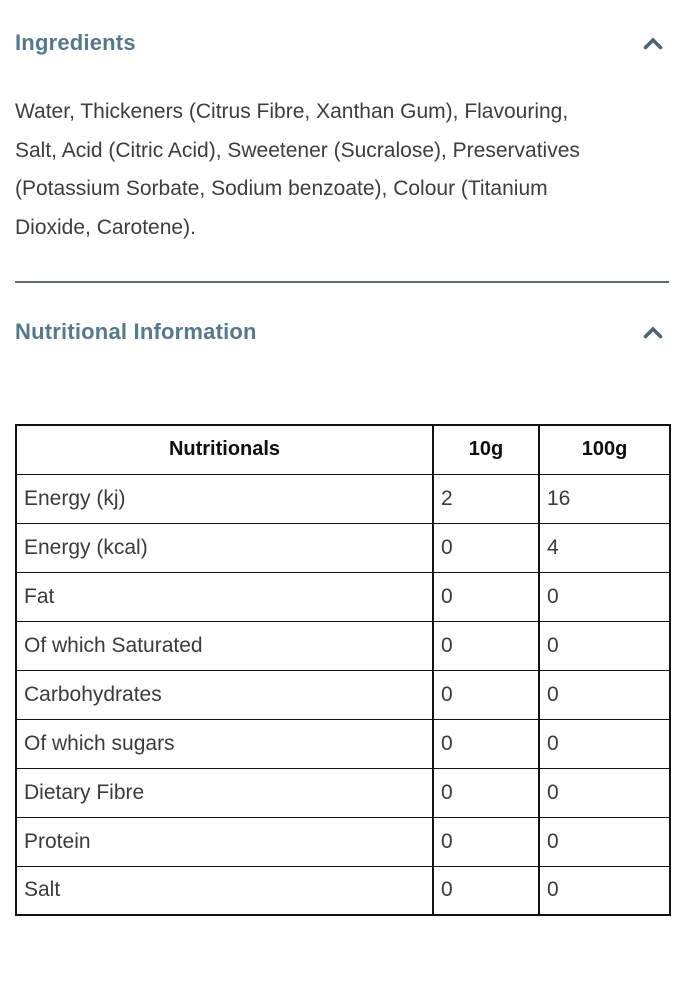  Describe the element at coordinates (486, 498) in the screenshot. I see `nutrient-value-10g: 2` at that location.